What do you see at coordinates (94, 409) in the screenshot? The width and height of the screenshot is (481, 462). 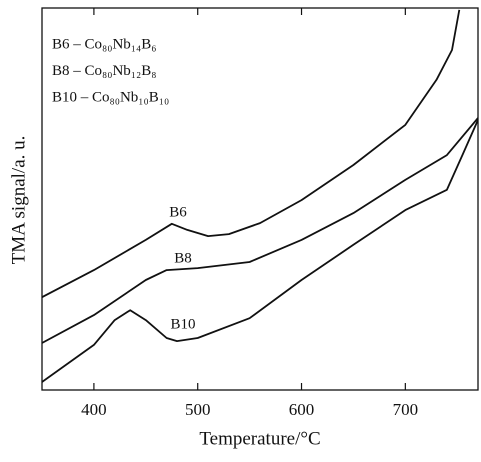 I see `x-tick-label: 400` at bounding box center [94, 409].